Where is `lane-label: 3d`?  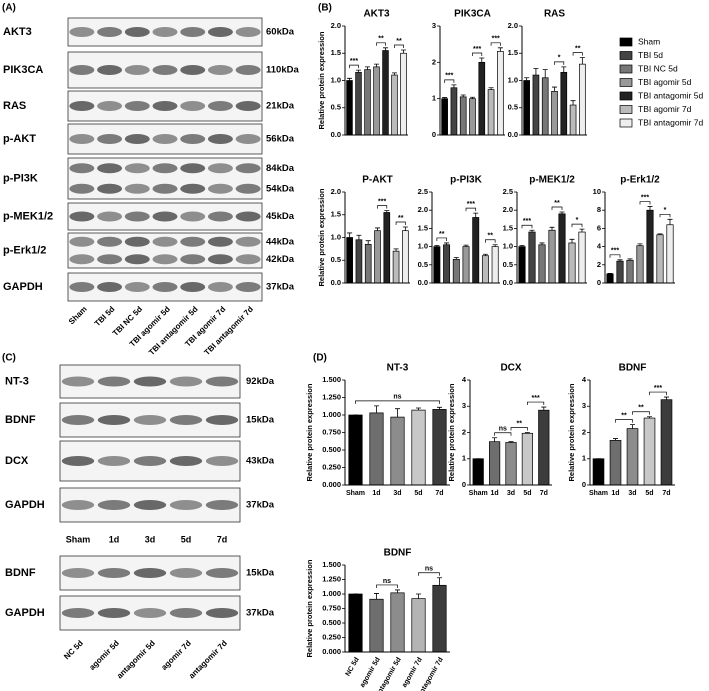 lane-label: 3d is located at coordinates (150, 539).